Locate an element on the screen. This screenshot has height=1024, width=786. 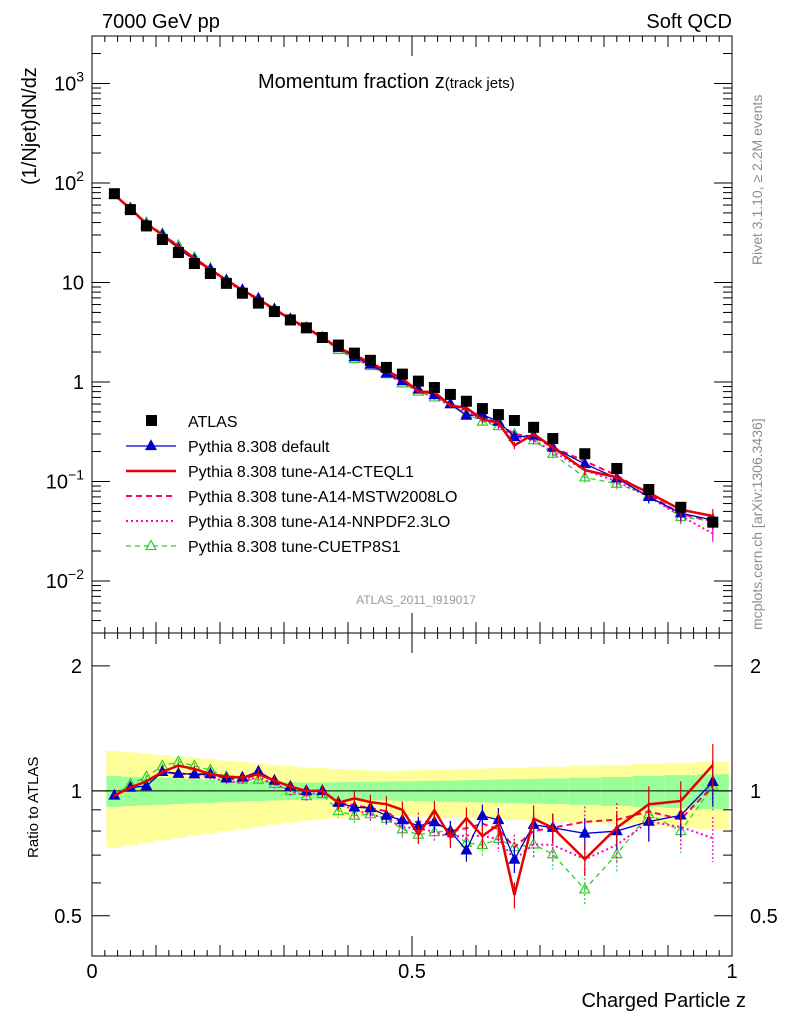
legend-label: Pythia 8.308 tune-A14-CTEQL1 is located at coordinates (301, 472).